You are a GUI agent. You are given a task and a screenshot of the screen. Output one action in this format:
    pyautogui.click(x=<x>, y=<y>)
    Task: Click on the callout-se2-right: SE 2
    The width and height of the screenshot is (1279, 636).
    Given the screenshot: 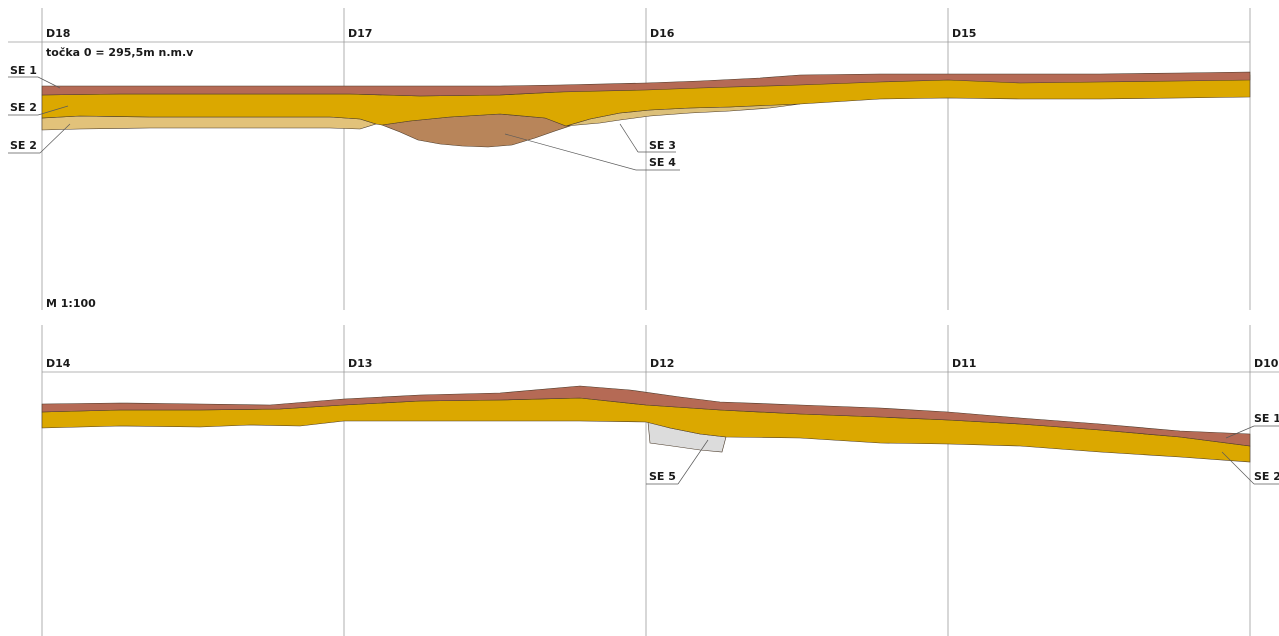 What is the action you would take?
    pyautogui.click(x=1266, y=476)
    